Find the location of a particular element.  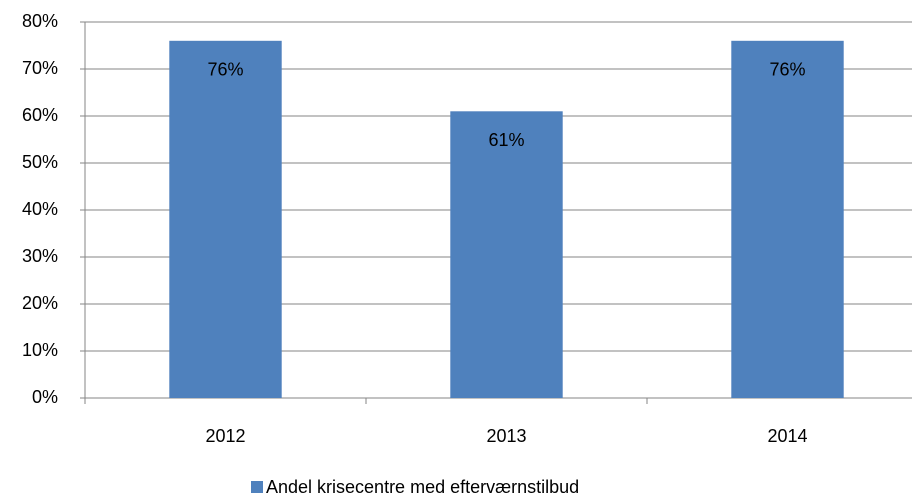

y-tick-label: 30% is located at coordinates (40, 256).